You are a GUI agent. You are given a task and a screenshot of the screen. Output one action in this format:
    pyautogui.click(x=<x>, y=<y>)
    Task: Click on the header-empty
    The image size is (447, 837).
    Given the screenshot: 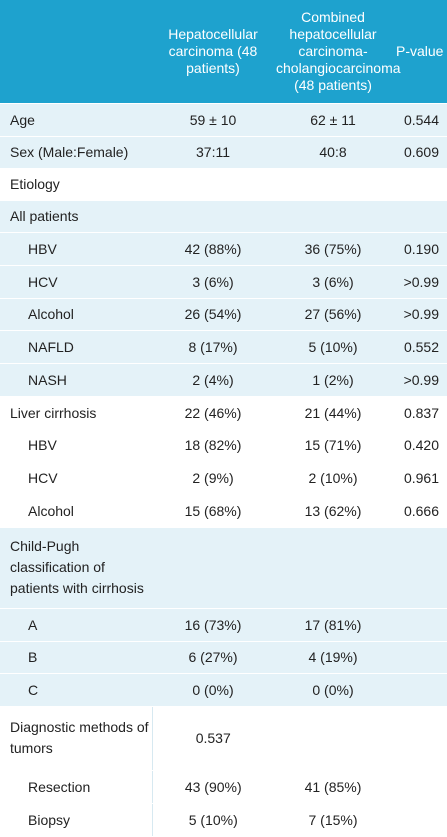 What is the action you would take?
    pyautogui.click(x=76, y=52)
    